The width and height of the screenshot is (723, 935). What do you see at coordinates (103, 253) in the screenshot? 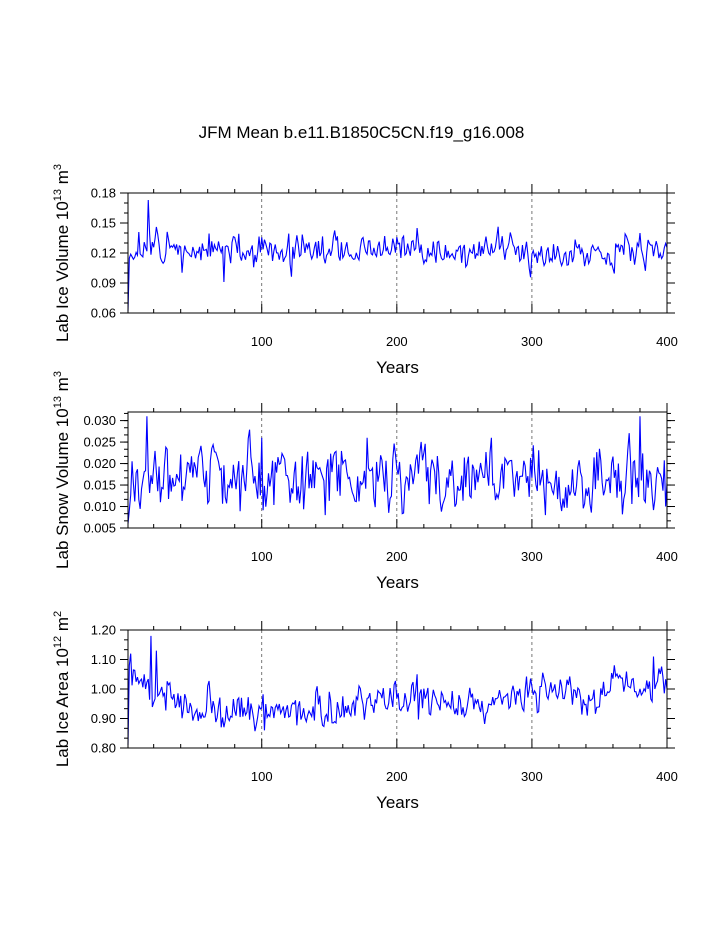
I see `y-tick-label: 0.12` at bounding box center [103, 253].